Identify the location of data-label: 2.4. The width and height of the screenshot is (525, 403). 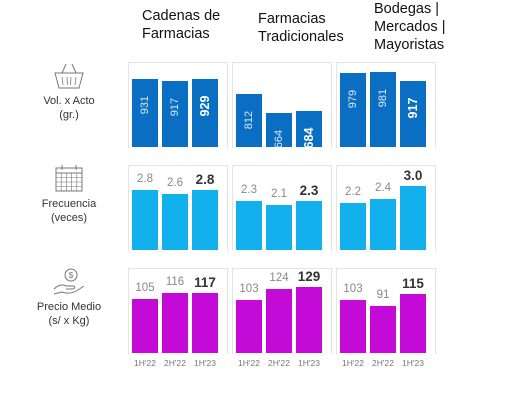
(383, 187).